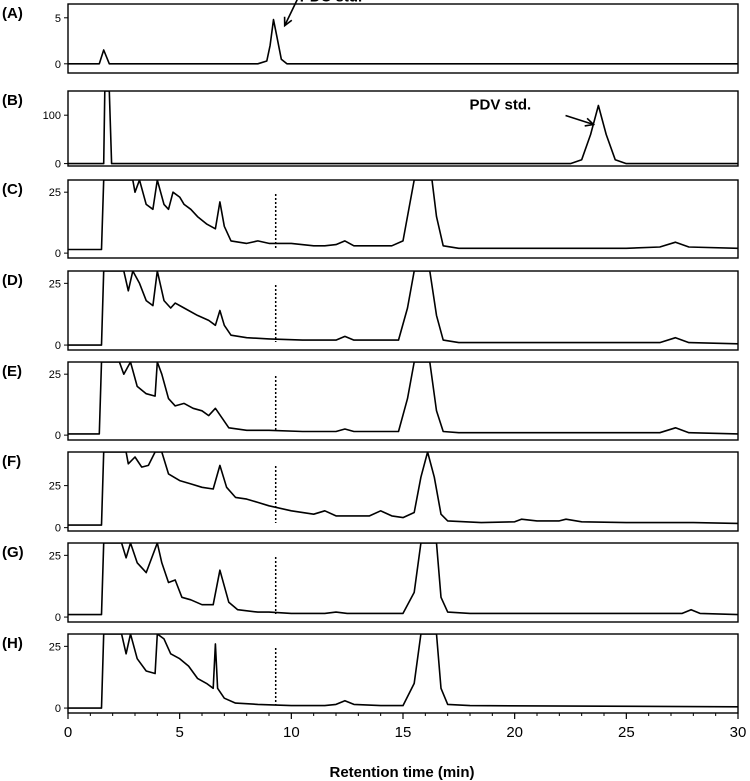 This screenshot has width=750, height=781. What do you see at coordinates (11, 461) in the screenshot?
I see `panel-f-label: (F)` at bounding box center [11, 461].